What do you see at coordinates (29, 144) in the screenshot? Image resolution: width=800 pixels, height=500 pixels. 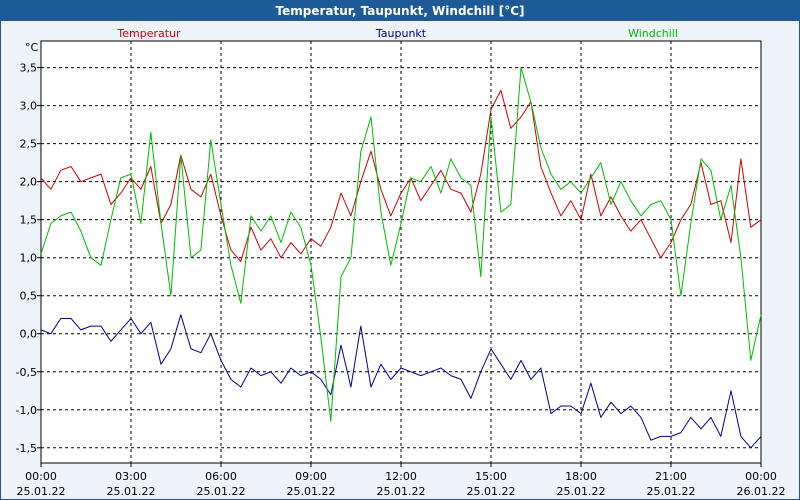 I see `y-tick-label: 2,5` at bounding box center [29, 144].